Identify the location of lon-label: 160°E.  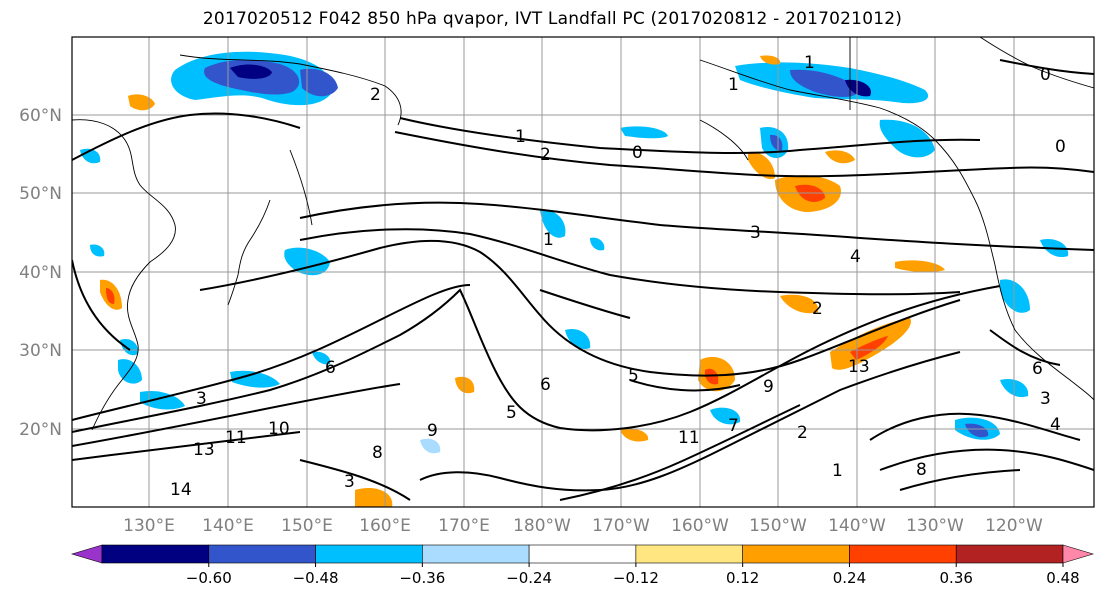
(385, 526).